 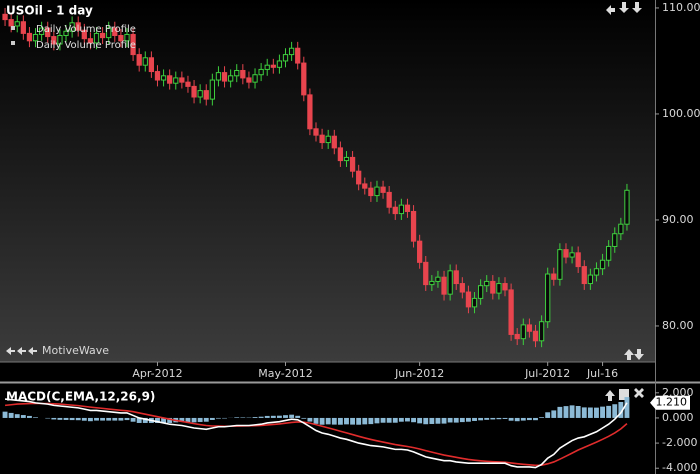 I want to click on macd-plot, so click(x=316, y=433).